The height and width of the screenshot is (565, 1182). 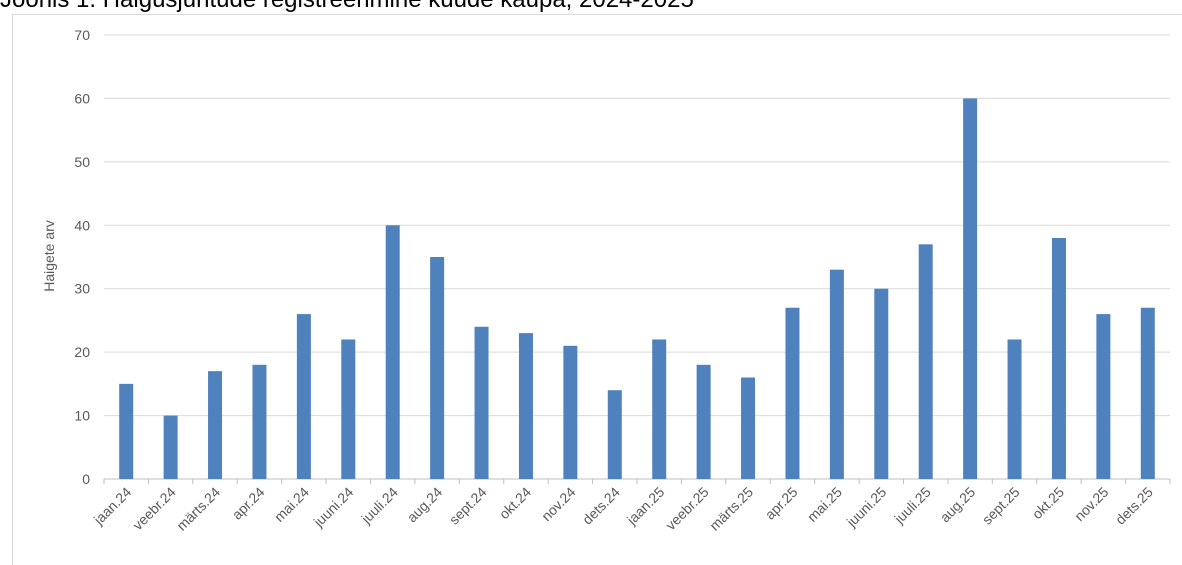 What do you see at coordinates (686, 508) in the screenshot?
I see `x-tick-label: veebr.25` at bounding box center [686, 508].